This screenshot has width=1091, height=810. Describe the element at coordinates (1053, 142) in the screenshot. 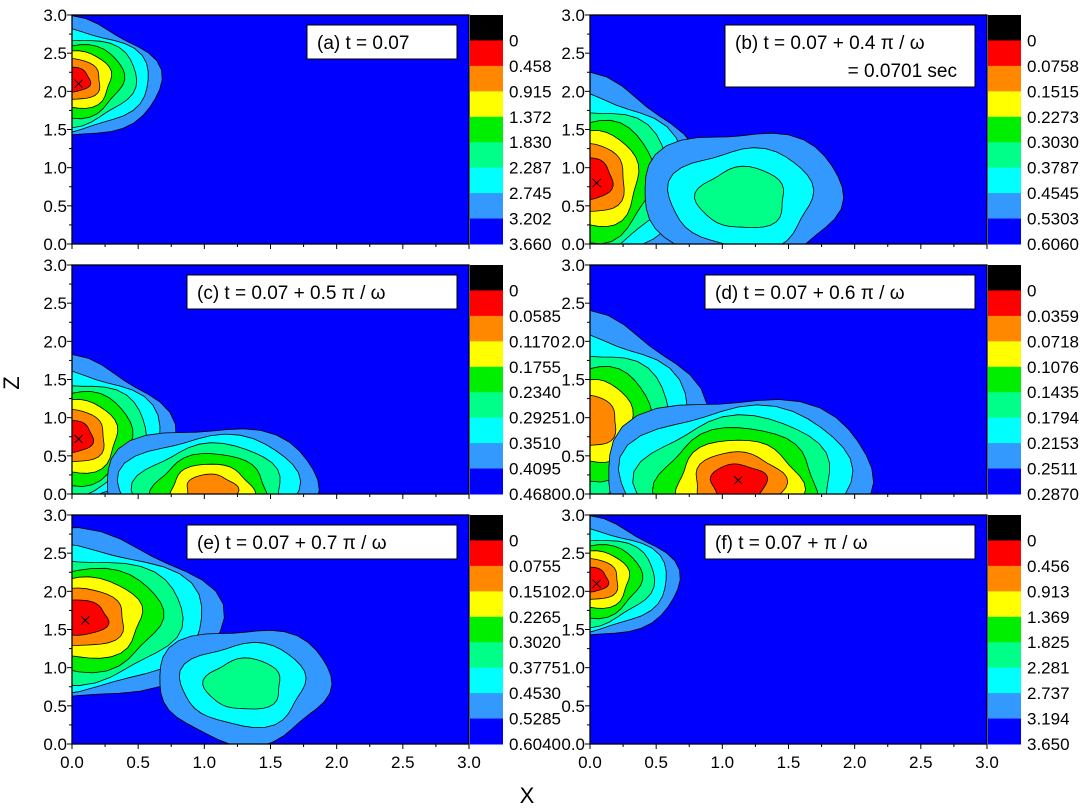

I see `colorbar-label-b: 0.3030` at that location.